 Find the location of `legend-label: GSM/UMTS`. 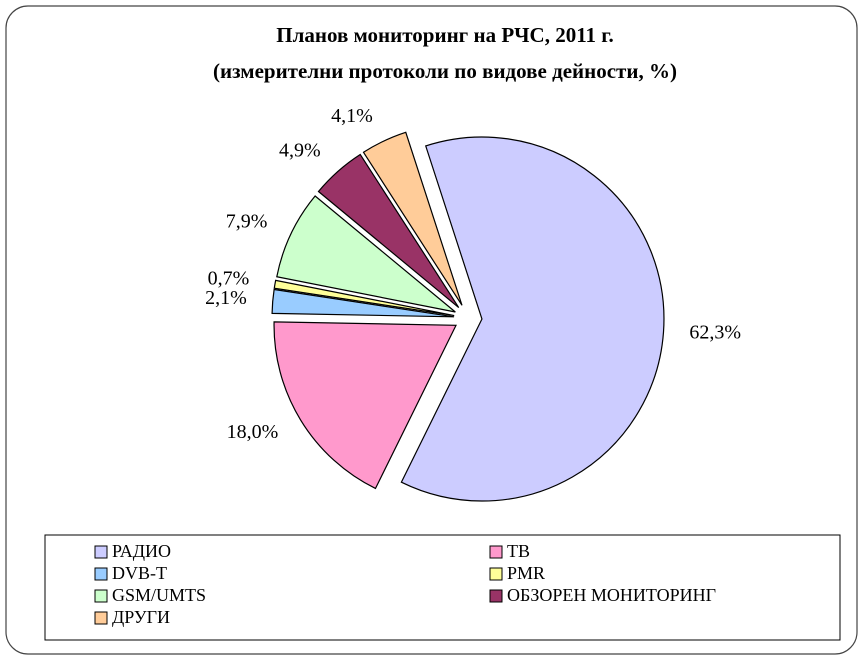

legend-label: GSM/UMTS is located at coordinates (159, 595).